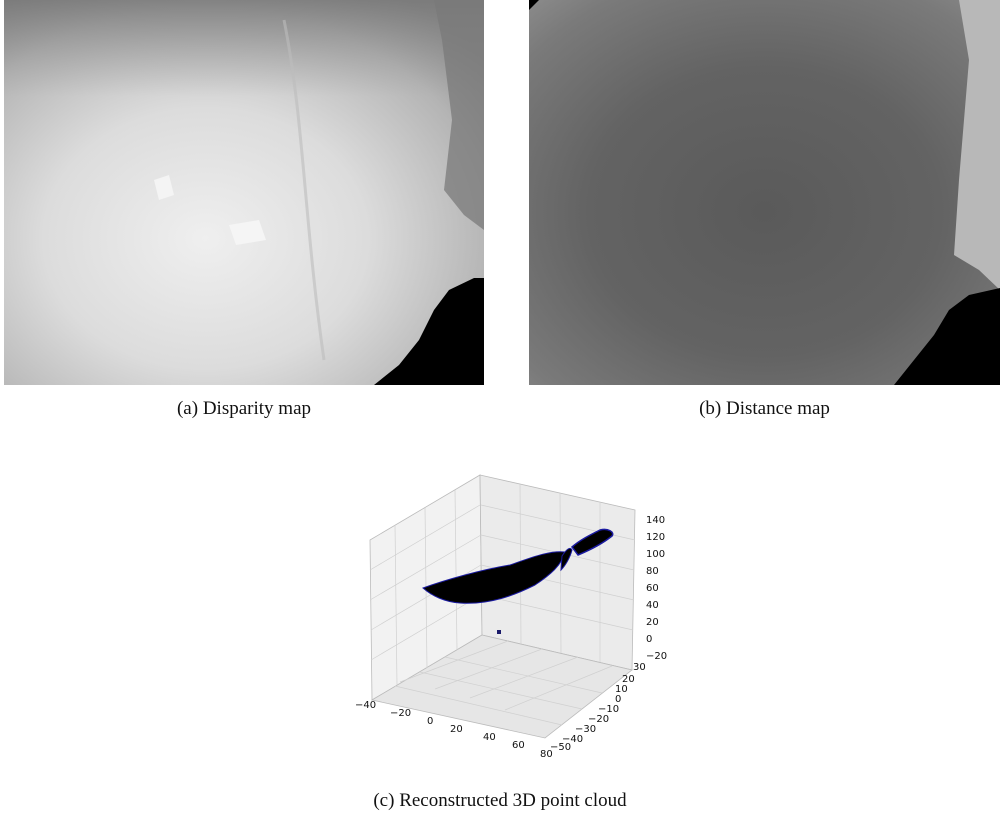  I want to click on svg-text: 10, so click(621, 689).